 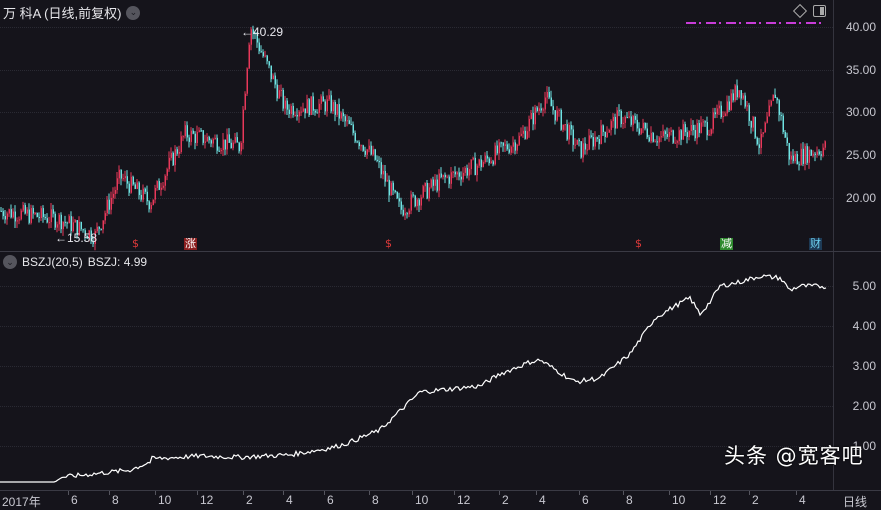 I want to click on indicator-y-axis: 5.00 4.00 3.00 2.00 1.00, so click(x=857, y=371).